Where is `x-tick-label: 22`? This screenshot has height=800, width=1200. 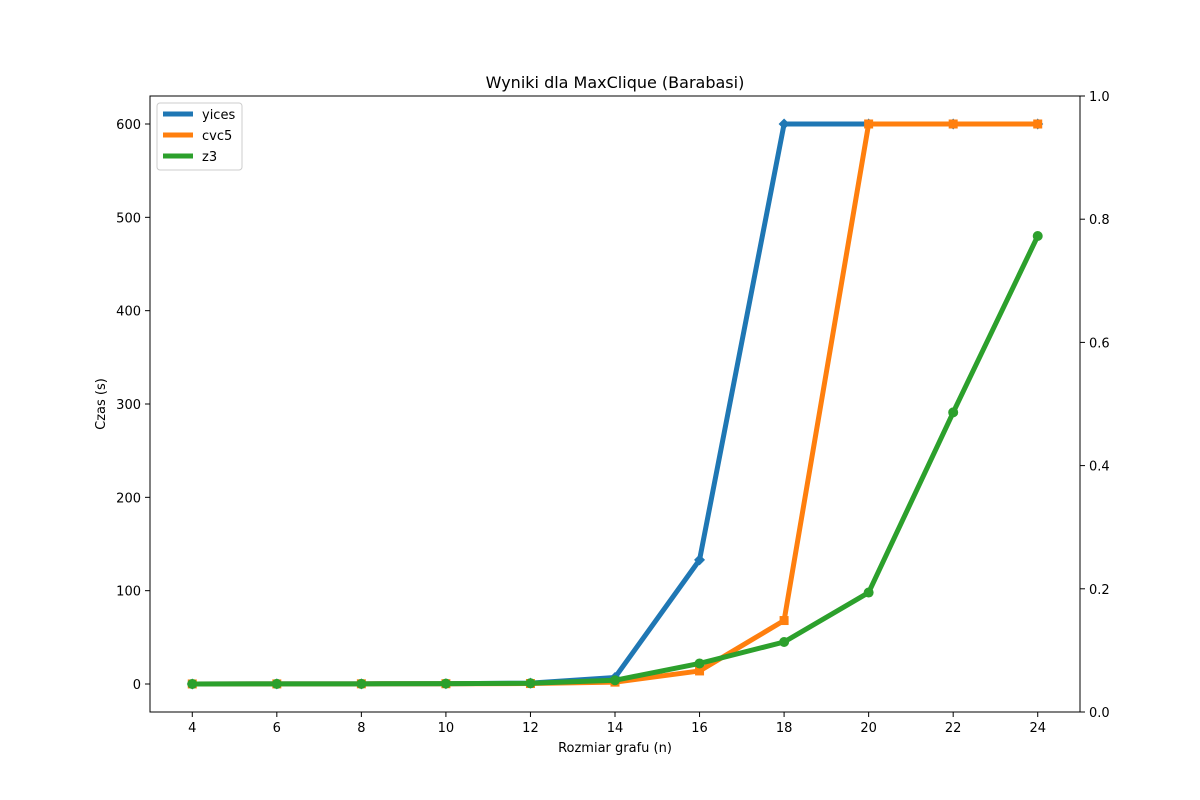 x-tick-label: 22 is located at coordinates (953, 728).